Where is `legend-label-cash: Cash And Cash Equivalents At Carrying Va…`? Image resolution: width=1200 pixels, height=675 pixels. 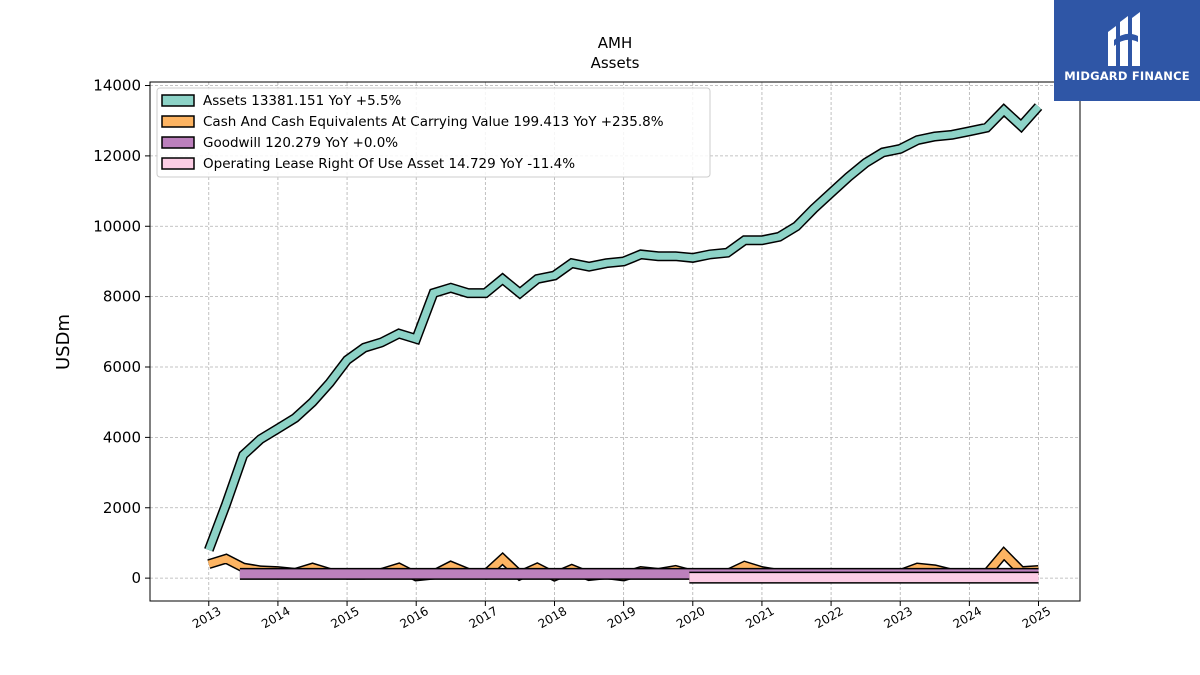
legend-label-cash: Cash And Cash Equivalents At Carrying Va… is located at coordinates (433, 122).